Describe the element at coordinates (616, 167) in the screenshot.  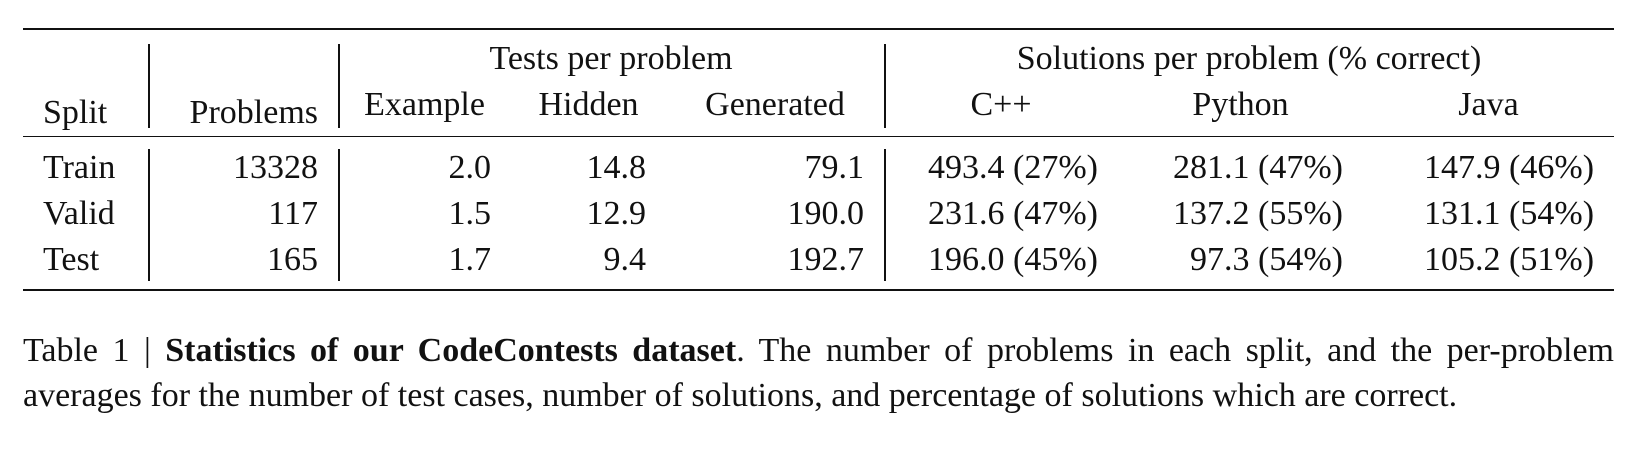
I see `table-cell: 14.8` at that location.